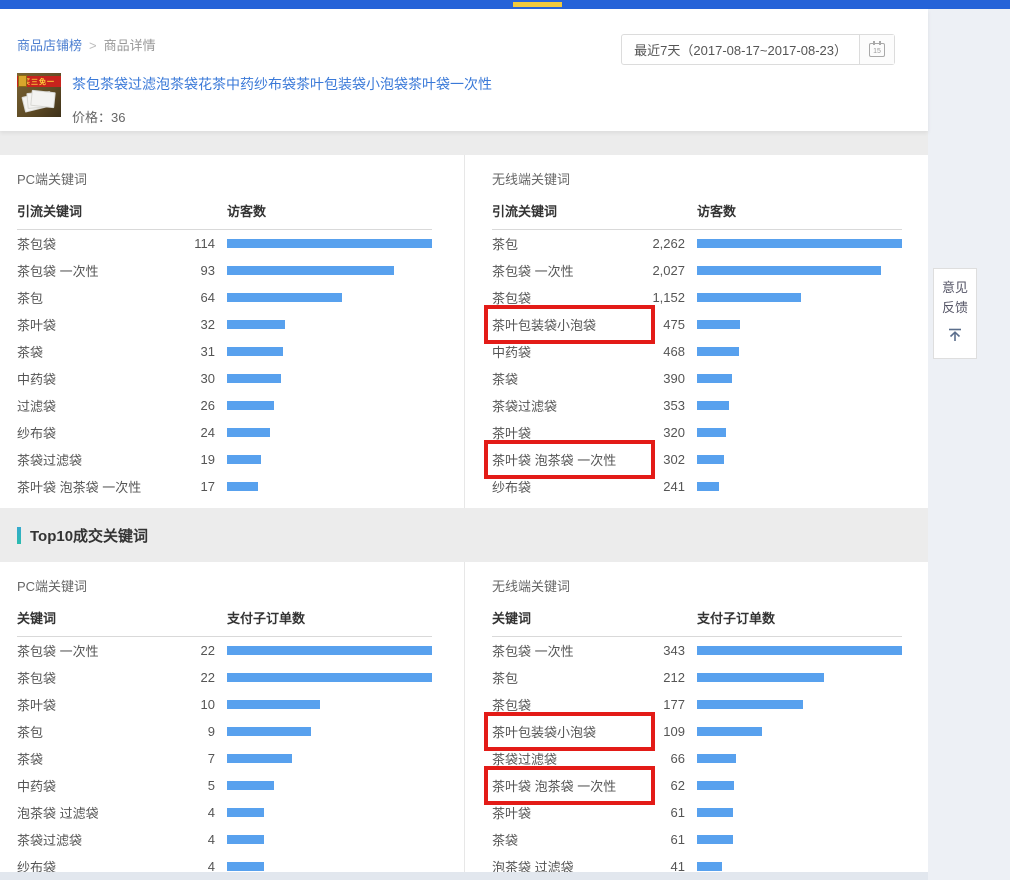 Image resolution: width=1010 pixels, height=880 pixels. Describe the element at coordinates (569, 731) in the screenshot. I see `keyword-label: 茶叶包装袋小泡袋` at that location.